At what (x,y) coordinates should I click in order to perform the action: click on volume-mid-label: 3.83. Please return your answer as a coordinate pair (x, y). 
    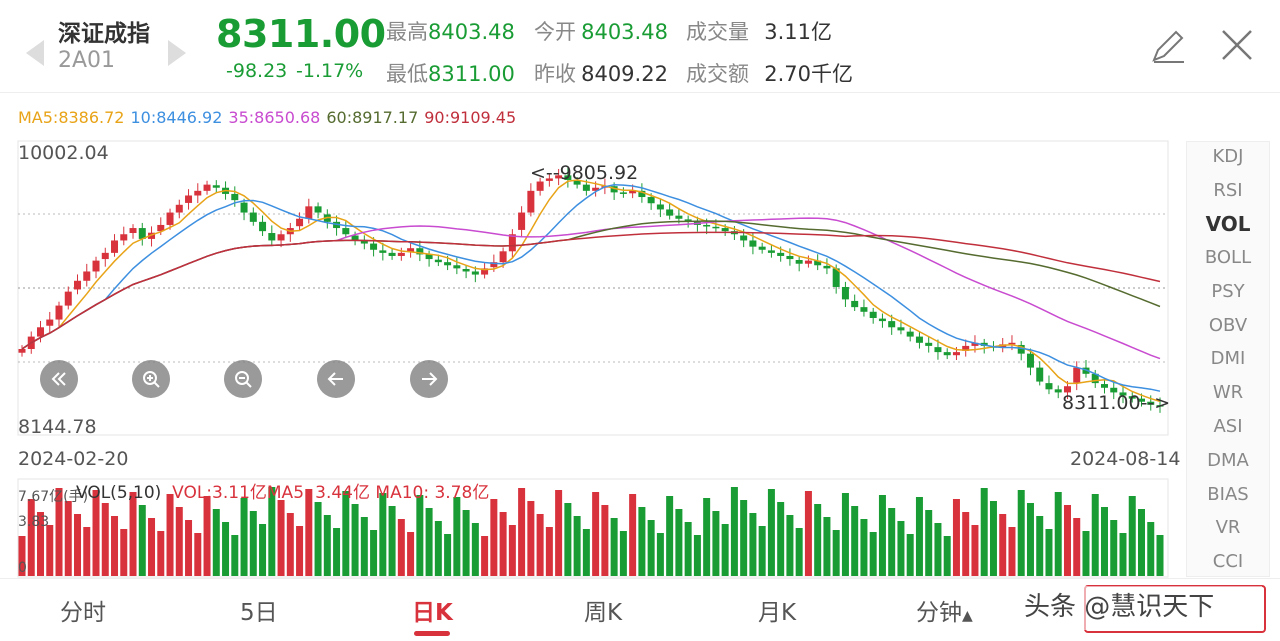
    Looking at the image, I should click on (34, 522).